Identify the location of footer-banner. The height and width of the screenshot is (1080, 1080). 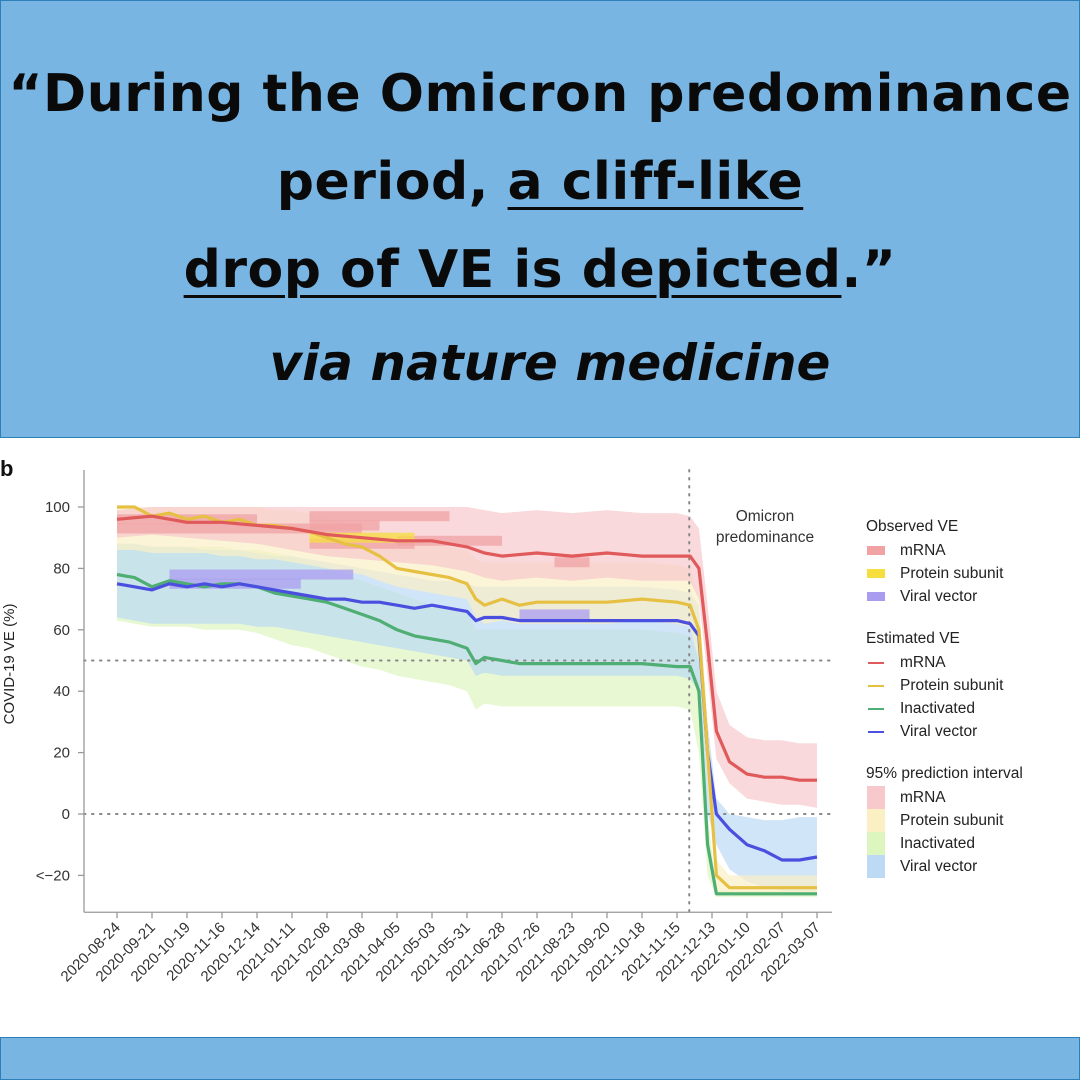
(540, 1058).